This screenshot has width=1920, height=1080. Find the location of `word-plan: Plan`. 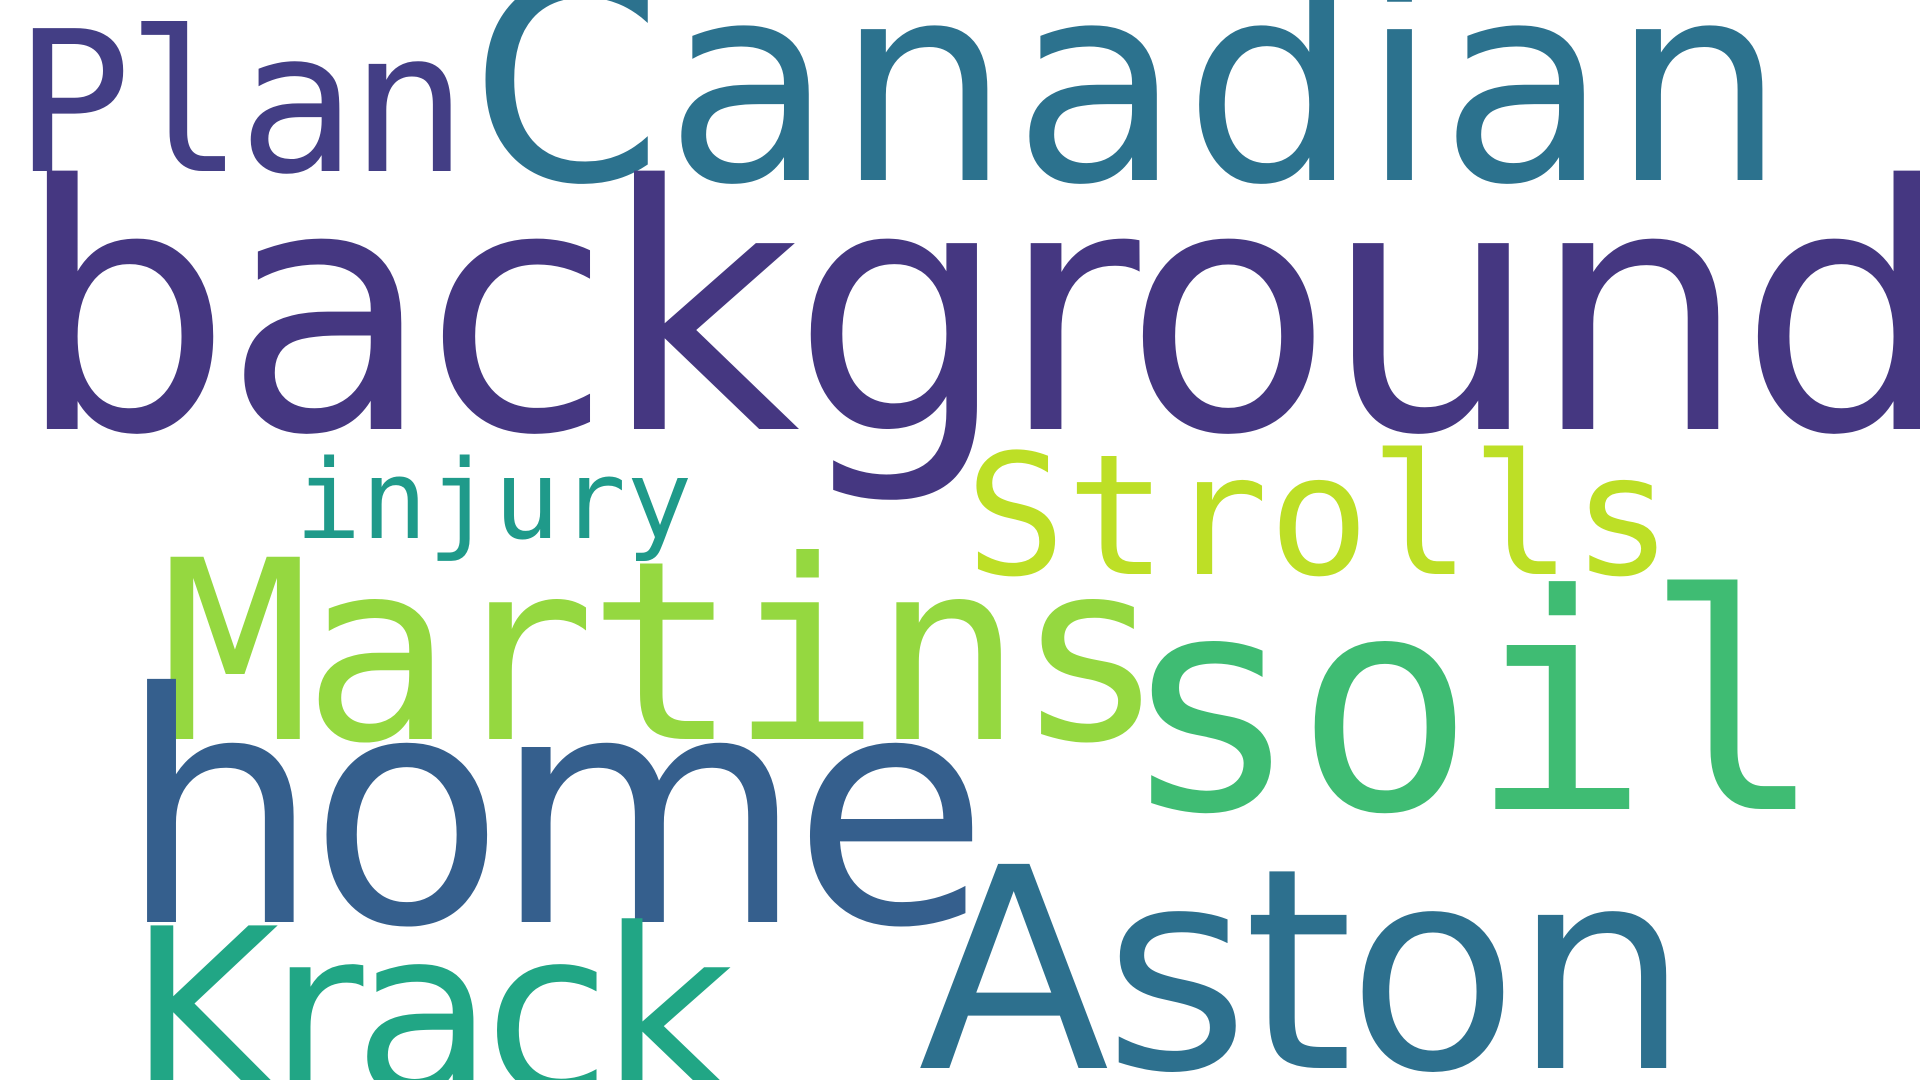

word-plan: Plan is located at coordinates (241, 109).